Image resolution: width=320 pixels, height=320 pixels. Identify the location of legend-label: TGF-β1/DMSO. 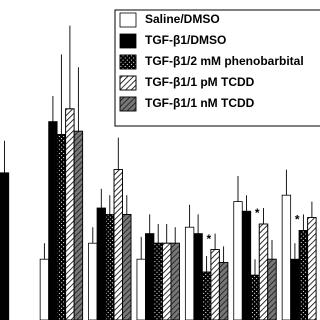
(185, 40).